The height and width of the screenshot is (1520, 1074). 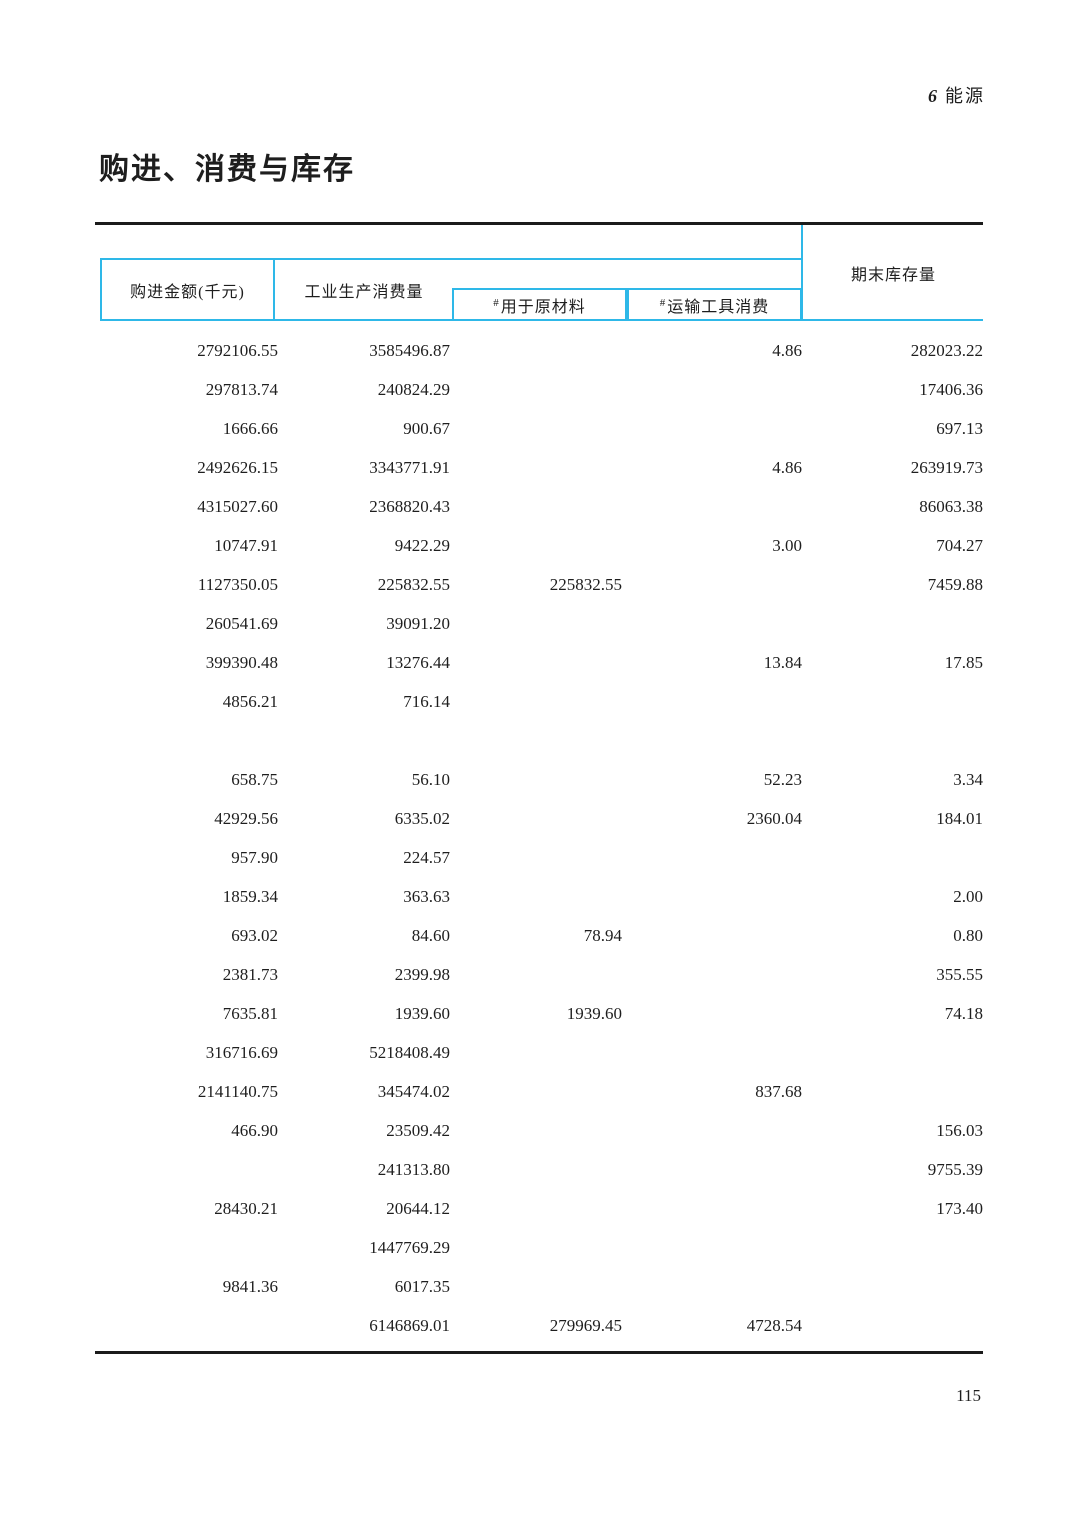 What do you see at coordinates (539, 1325) in the screenshot?
I see `table-row: 6146869.01 279969.45 4728.54` at bounding box center [539, 1325].